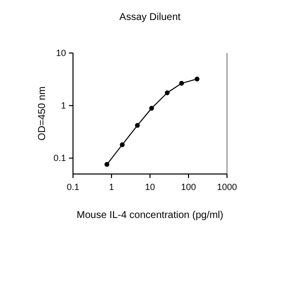 Image resolution: width=297 pixels, height=294 pixels. What do you see at coordinates (61, 53) in the screenshot?
I see `y-tick-label: 10` at bounding box center [61, 53].